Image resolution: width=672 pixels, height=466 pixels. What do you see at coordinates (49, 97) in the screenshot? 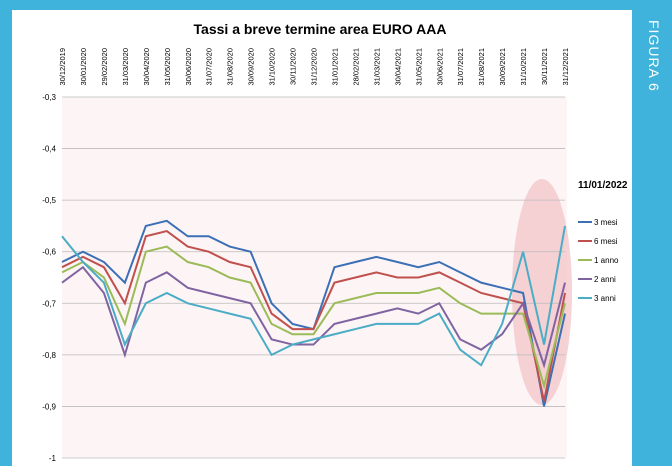
I see `y-tick-label: -0,3` at bounding box center [49, 97].